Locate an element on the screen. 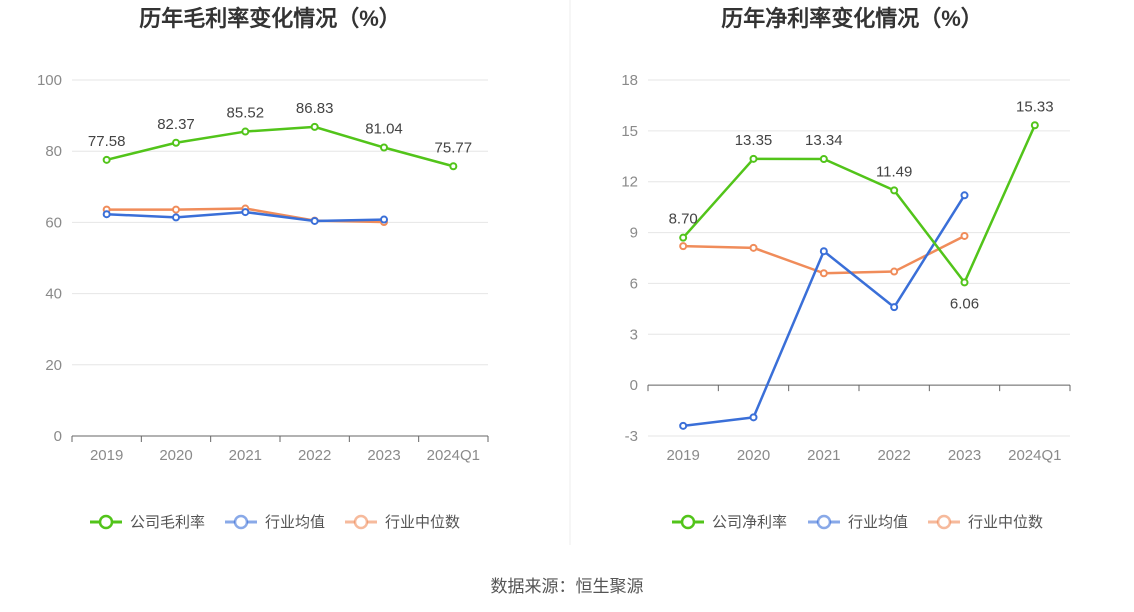 The height and width of the screenshot is (612, 1134). data-label: 85.52 is located at coordinates (246, 113).